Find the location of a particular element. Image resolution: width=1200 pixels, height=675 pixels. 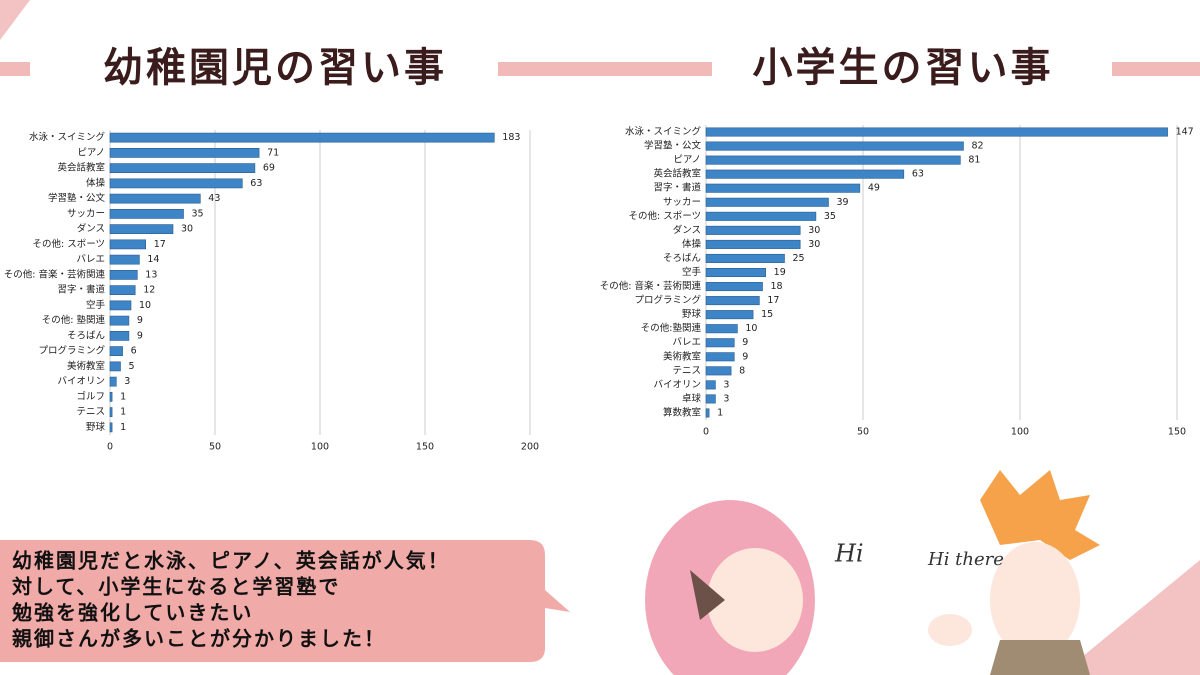

y-tick-label: バレエ is located at coordinates (686, 342).